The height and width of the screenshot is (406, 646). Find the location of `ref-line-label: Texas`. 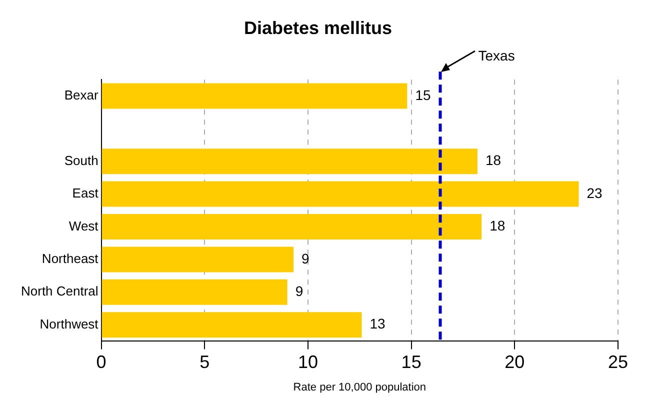

ref-line-label: Texas is located at coordinates (496, 55).